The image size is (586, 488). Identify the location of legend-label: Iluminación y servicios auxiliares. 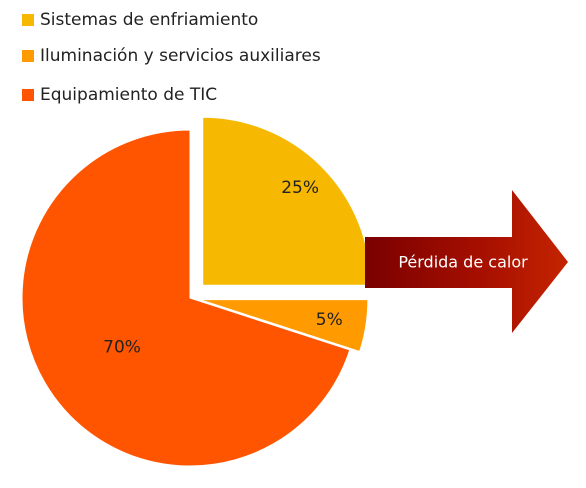
(180, 56).